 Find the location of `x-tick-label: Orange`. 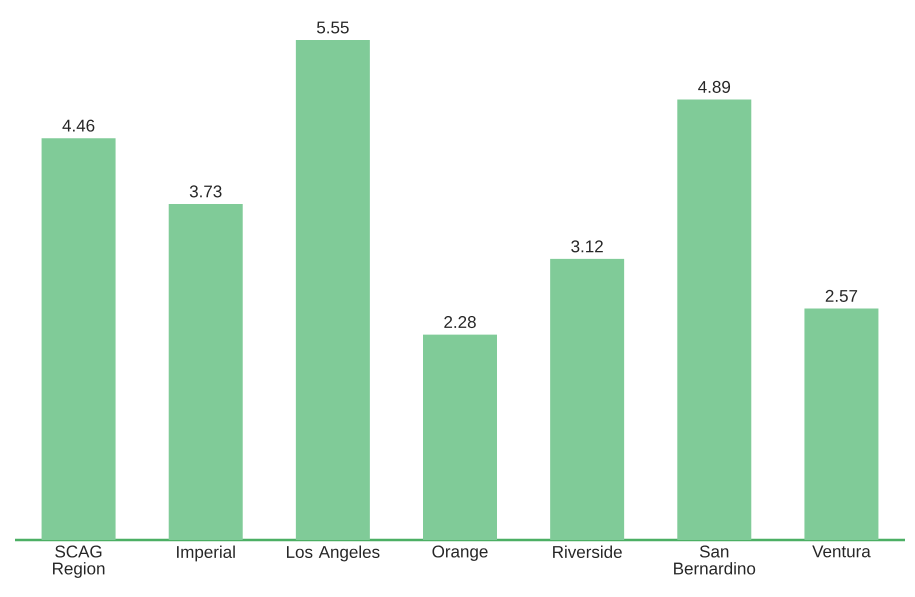

x-tick-label: Orange is located at coordinates (460, 553).